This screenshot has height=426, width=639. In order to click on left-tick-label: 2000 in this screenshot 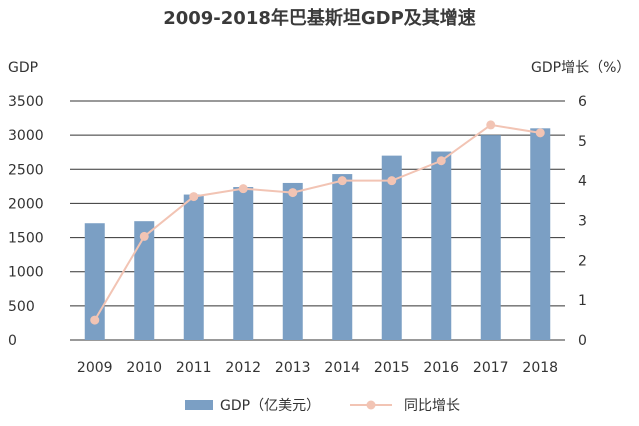, I will do `click(26, 204)`.